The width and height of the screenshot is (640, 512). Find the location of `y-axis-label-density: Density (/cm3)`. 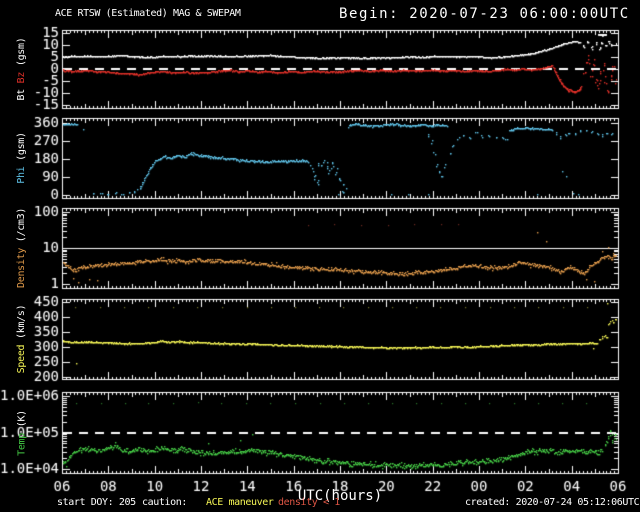

y-axis-label-density: Density (/cm3) is located at coordinates (22, 248).